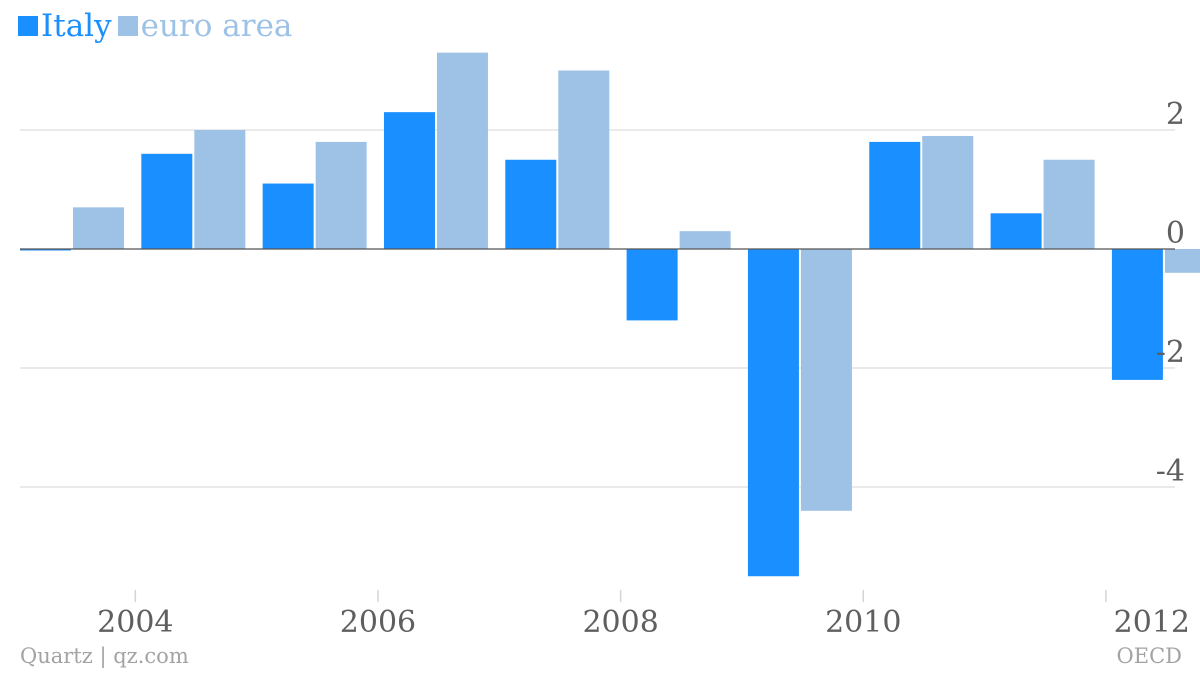 This screenshot has width=1200, height=676. I want to click on x-tick-label: 2012, so click(1152, 622).